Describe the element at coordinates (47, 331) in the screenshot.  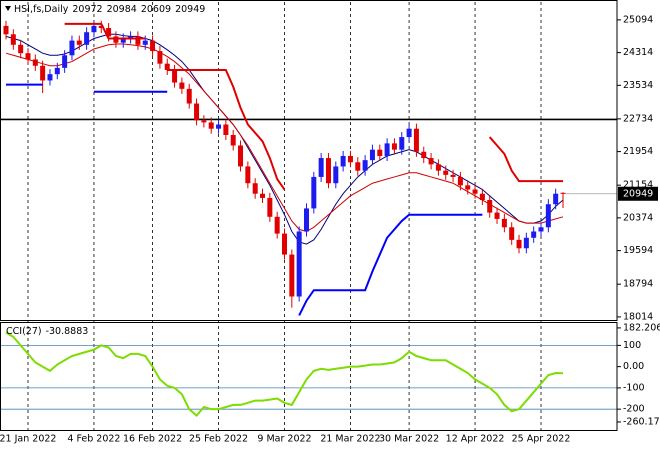
I see `cci-header: CCI(27) -30.8883` at that location.